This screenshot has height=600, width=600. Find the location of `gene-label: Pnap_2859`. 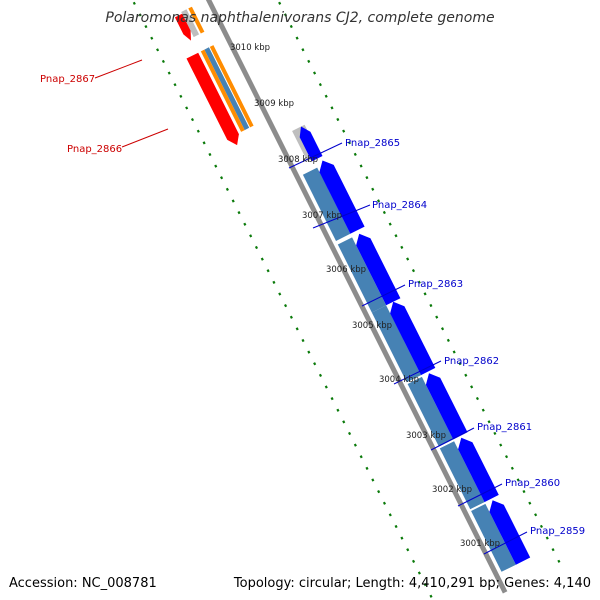

gene-label: Pnap_2859 is located at coordinates (557, 531).